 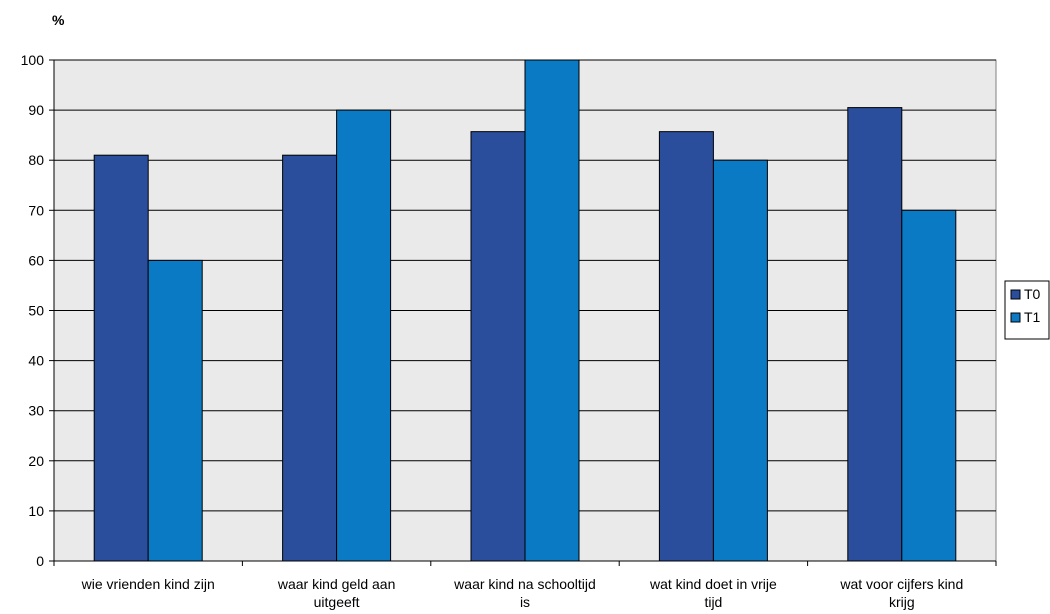 What do you see at coordinates (1015, 294) in the screenshot?
I see `legend-swatch-t0` at bounding box center [1015, 294].